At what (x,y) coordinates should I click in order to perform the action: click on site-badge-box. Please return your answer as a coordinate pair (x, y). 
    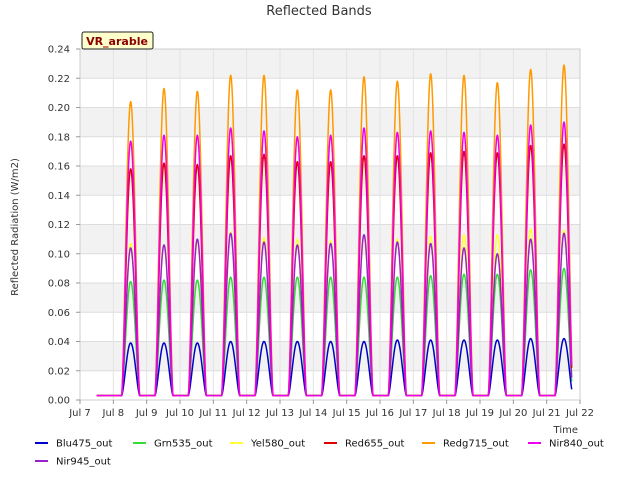
    Looking at the image, I should click on (117, 40).